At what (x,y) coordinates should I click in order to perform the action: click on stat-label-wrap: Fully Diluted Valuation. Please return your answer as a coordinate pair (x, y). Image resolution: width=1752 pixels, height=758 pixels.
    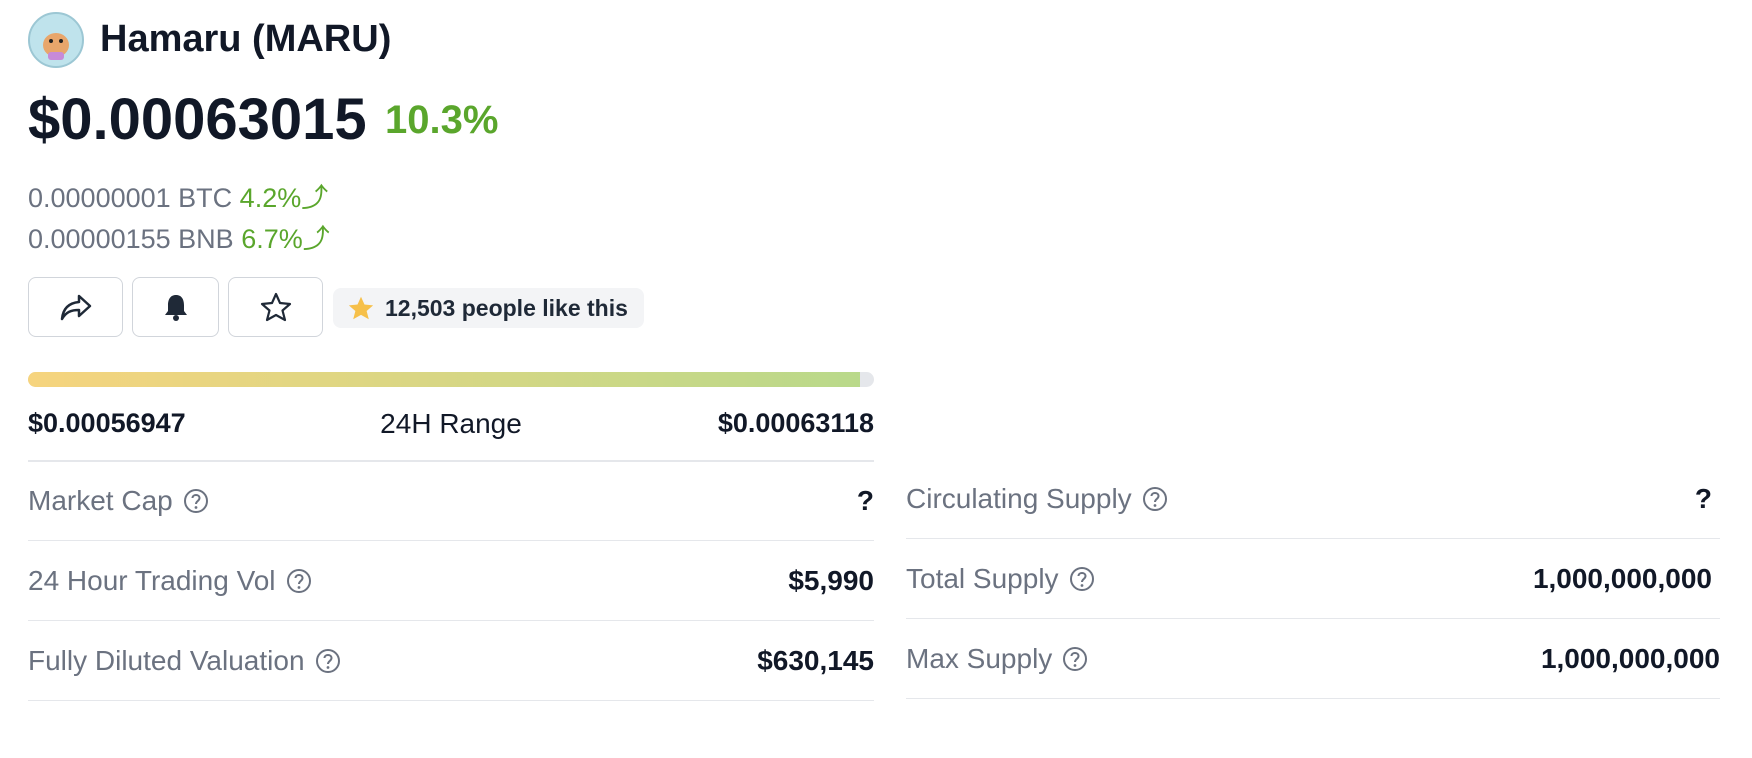
    Looking at the image, I should click on (184, 661).